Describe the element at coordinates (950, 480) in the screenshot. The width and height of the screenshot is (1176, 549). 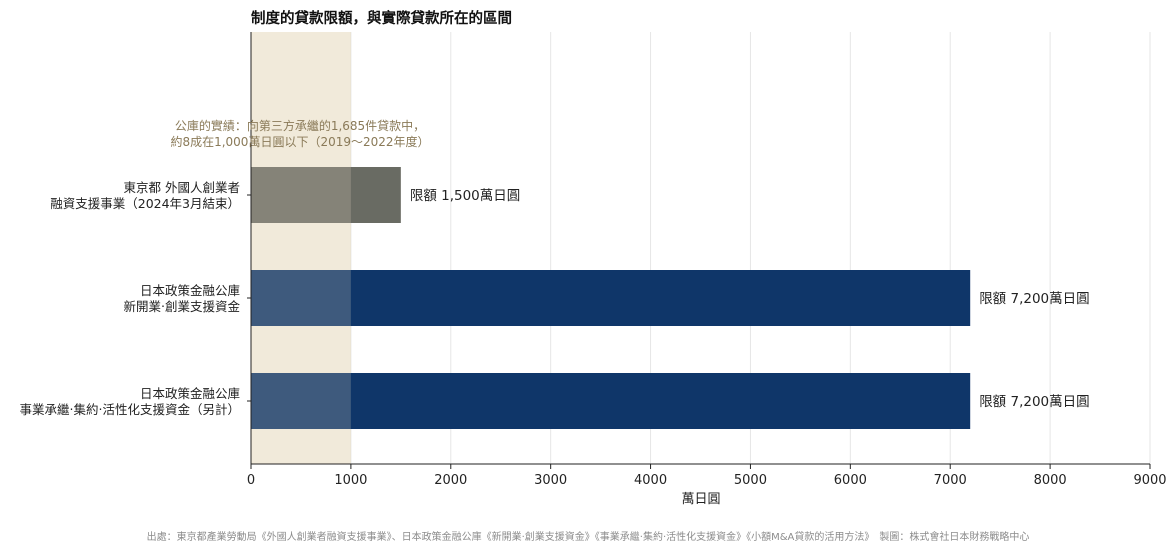
I see `x-tick-label-7: 7000` at that location.